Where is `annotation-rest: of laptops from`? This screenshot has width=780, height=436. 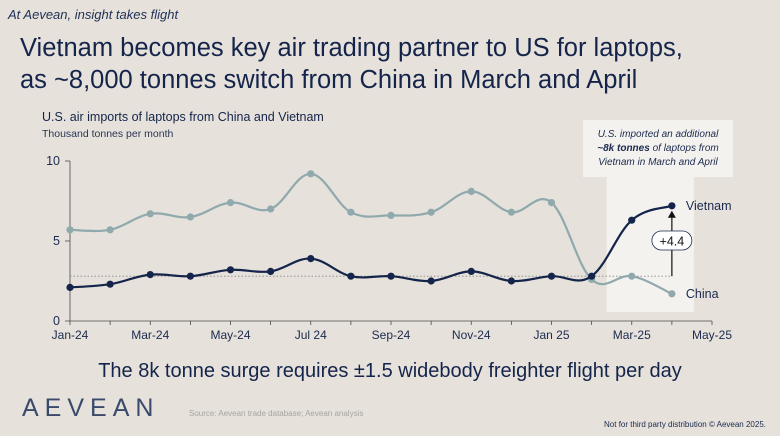
annotation-rest: of laptops from is located at coordinates (684, 148).